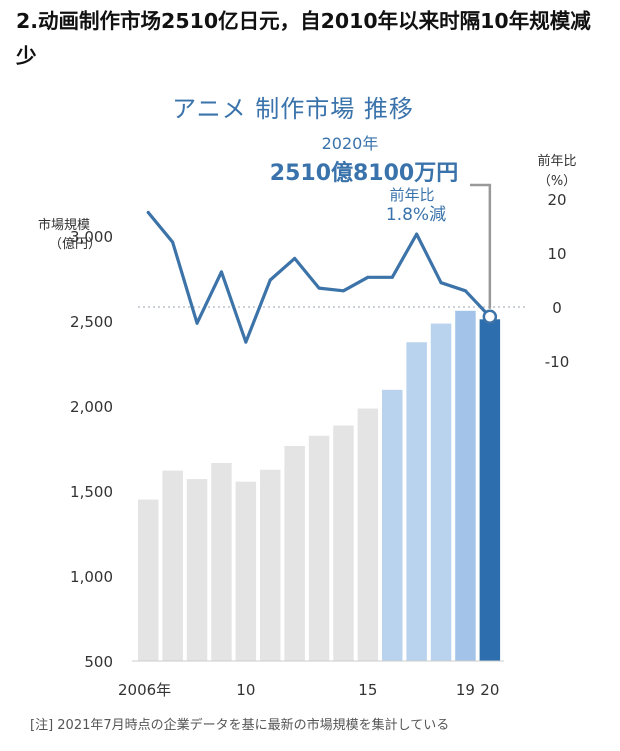  I want to click on y-right-tick--10: -10, so click(557, 362).